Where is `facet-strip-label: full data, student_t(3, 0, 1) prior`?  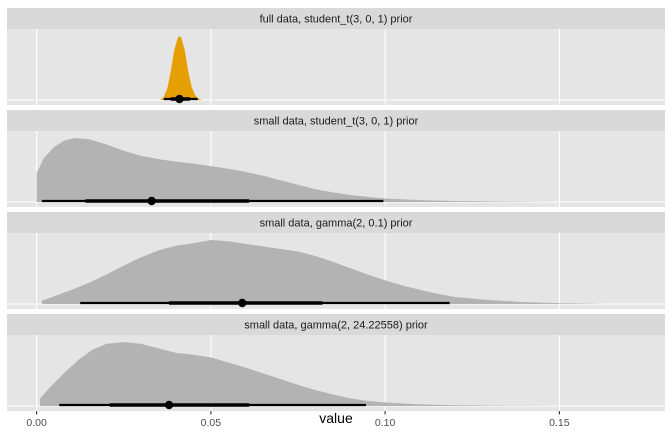
facet-strip-label: full data, student_t(3, 0, 1) prior is located at coordinates (336, 20).